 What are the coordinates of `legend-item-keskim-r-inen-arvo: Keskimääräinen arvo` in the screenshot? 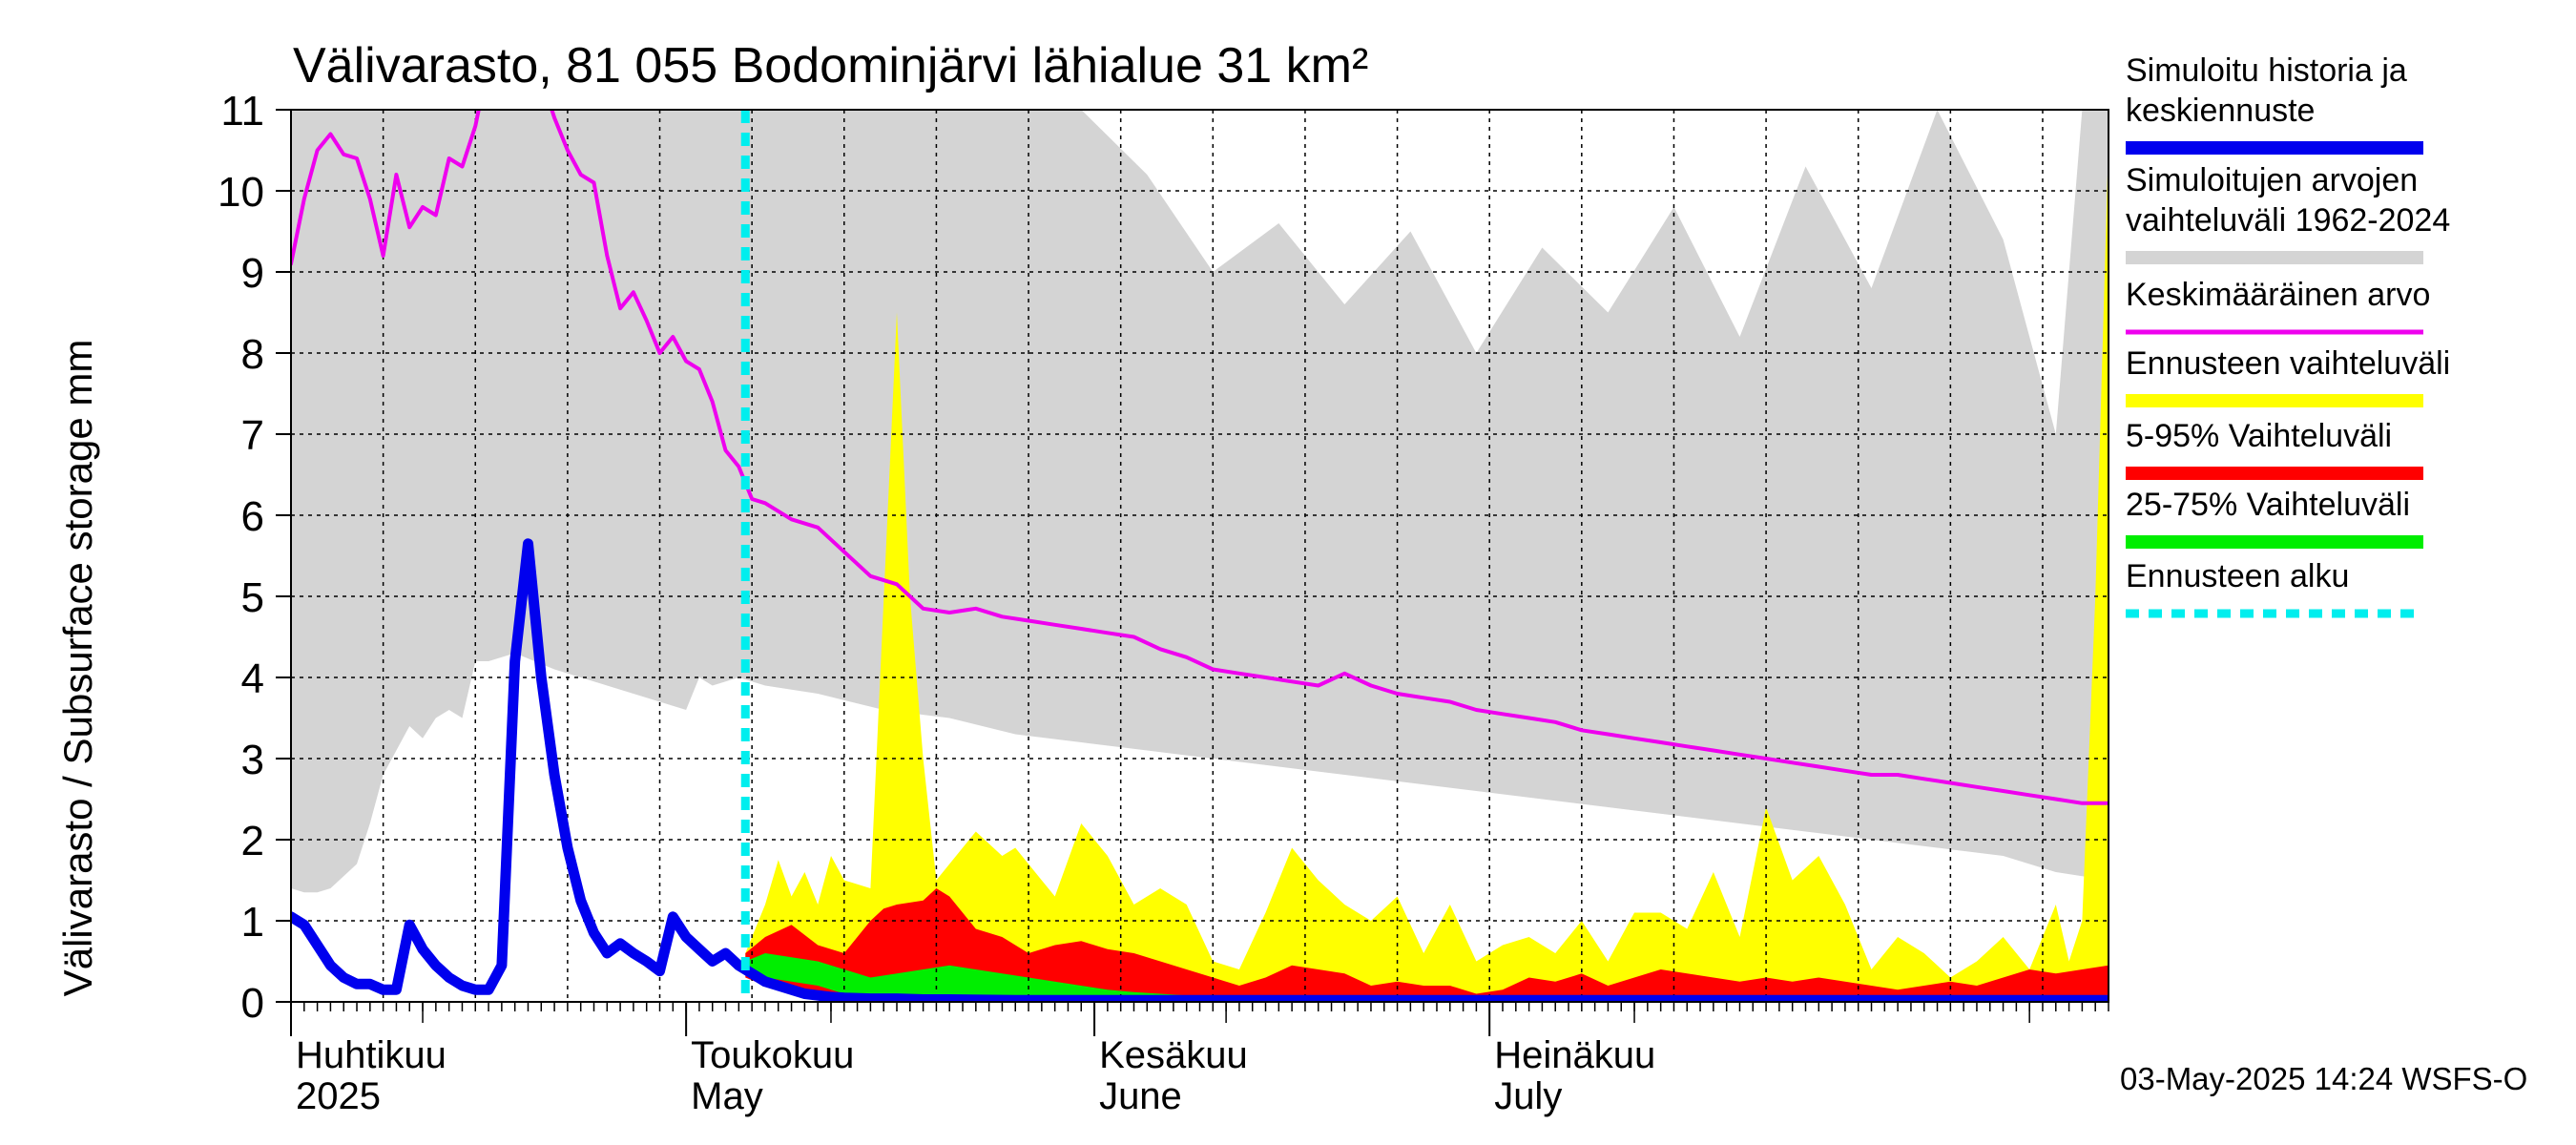 It's located at (2278, 306).